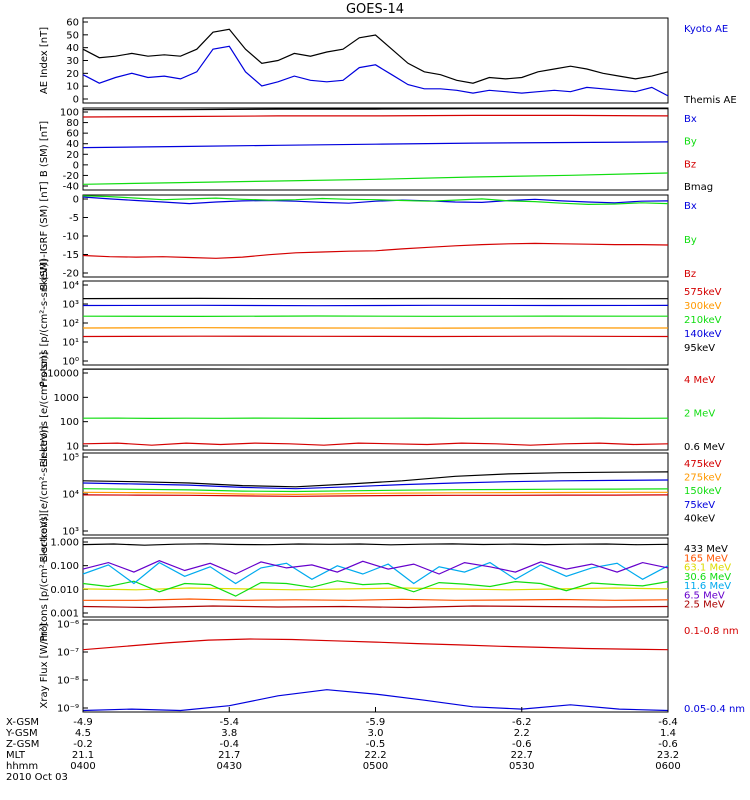  What do you see at coordinates (44, 323) in the screenshot?
I see `y-axis-label: Protons [p/(cm²-s-sr-keV)]` at bounding box center [44, 323].